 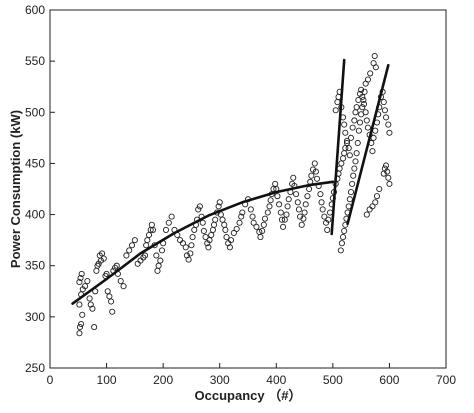 I want to click on x-tick-label: 0, so click(x=50, y=380).